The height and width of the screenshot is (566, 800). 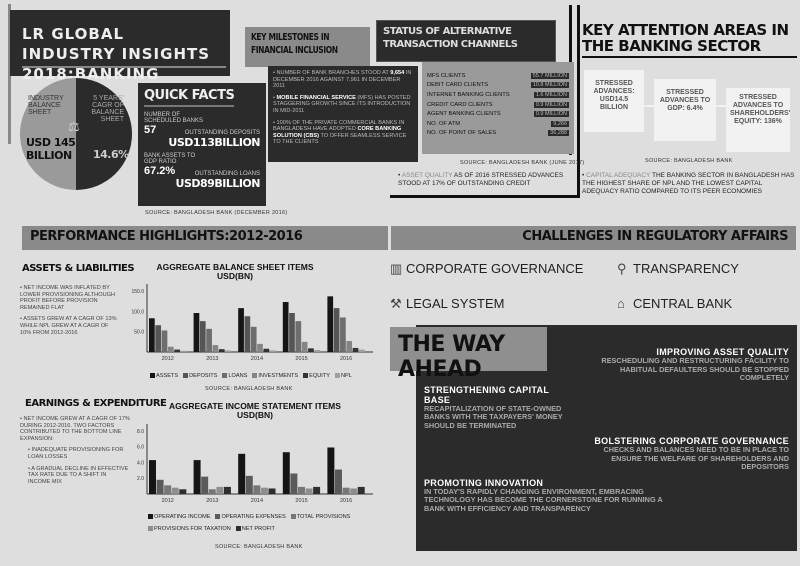 I want to click on balance-chart-legend: ASSETS DEPOSITS LOANS INVESTMENTS EQUITY NPL, so click(x=270, y=376).